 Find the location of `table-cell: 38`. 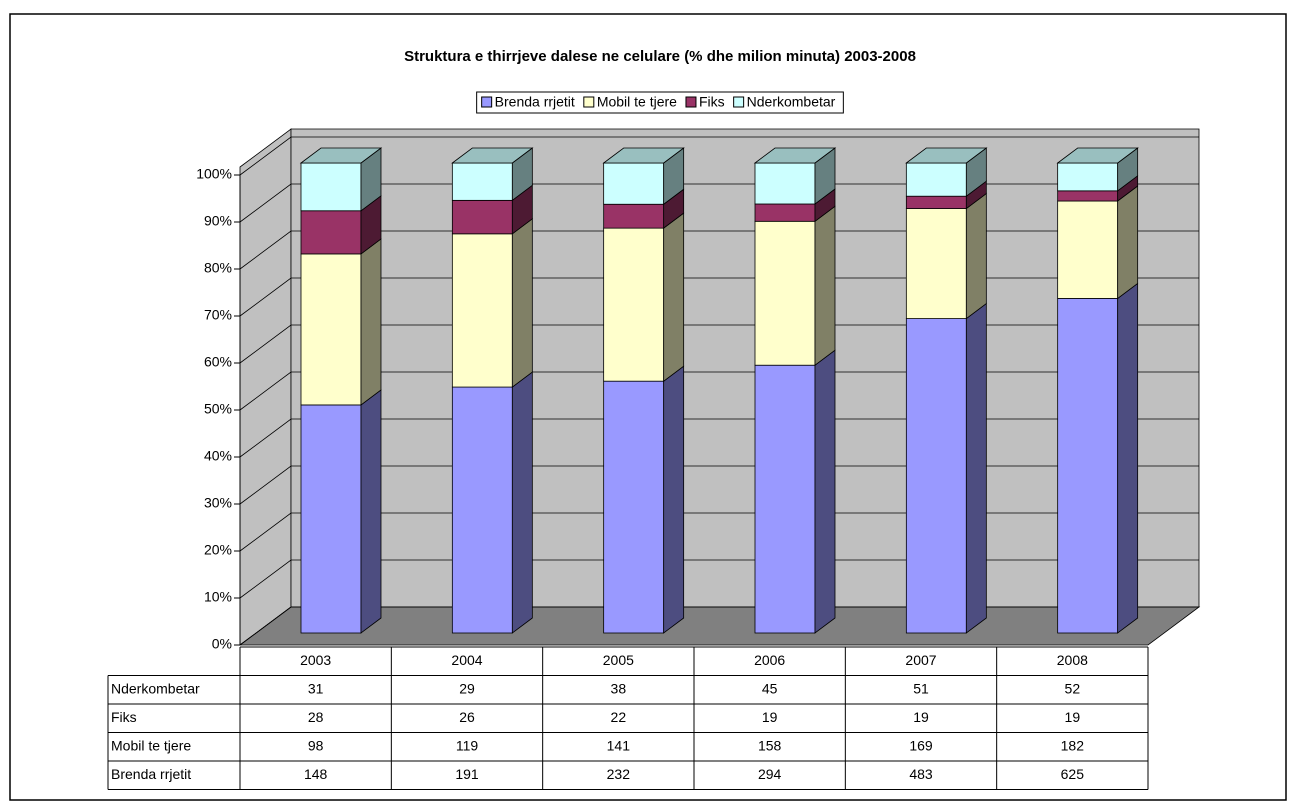

table-cell: 38 is located at coordinates (619, 688).